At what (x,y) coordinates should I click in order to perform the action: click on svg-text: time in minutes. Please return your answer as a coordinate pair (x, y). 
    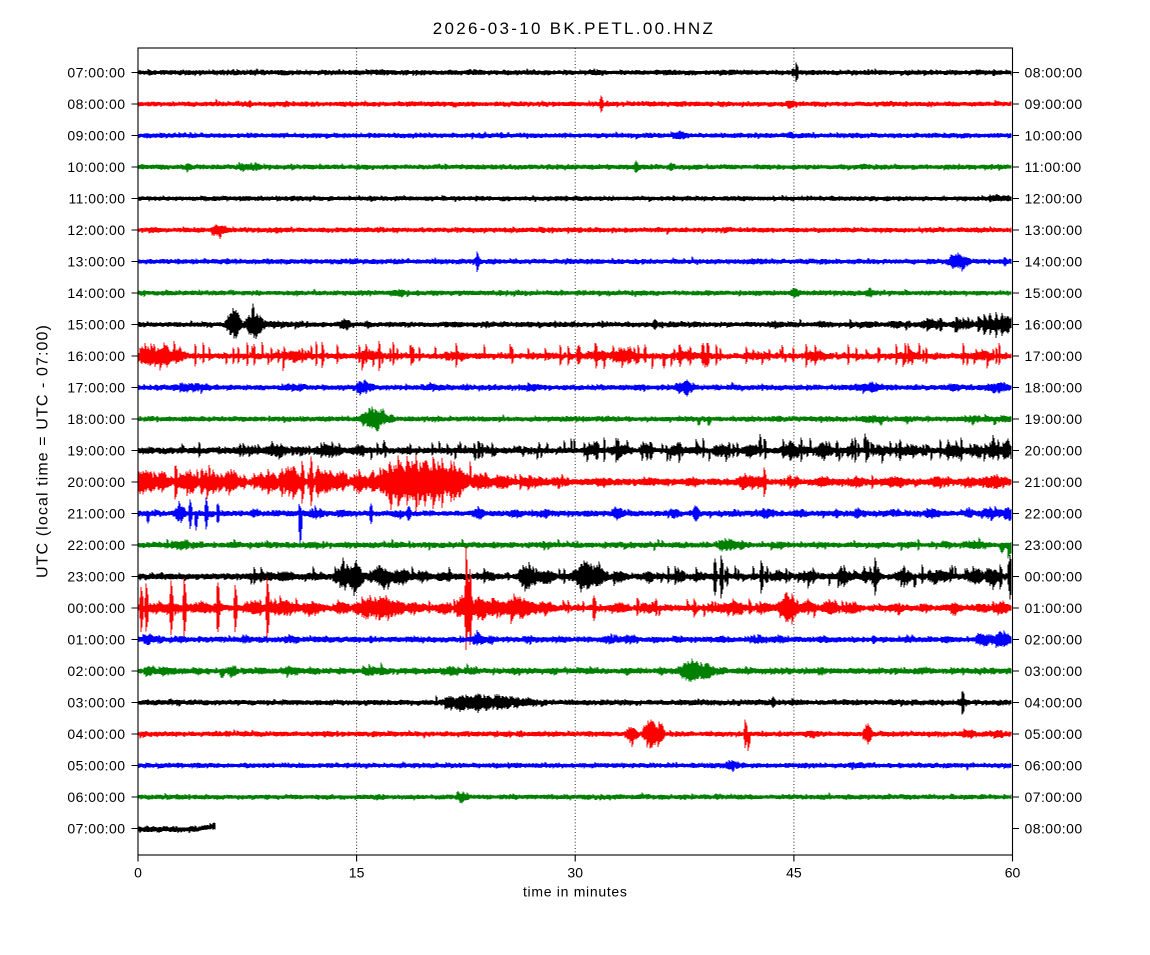
    Looking at the image, I should click on (575, 891).